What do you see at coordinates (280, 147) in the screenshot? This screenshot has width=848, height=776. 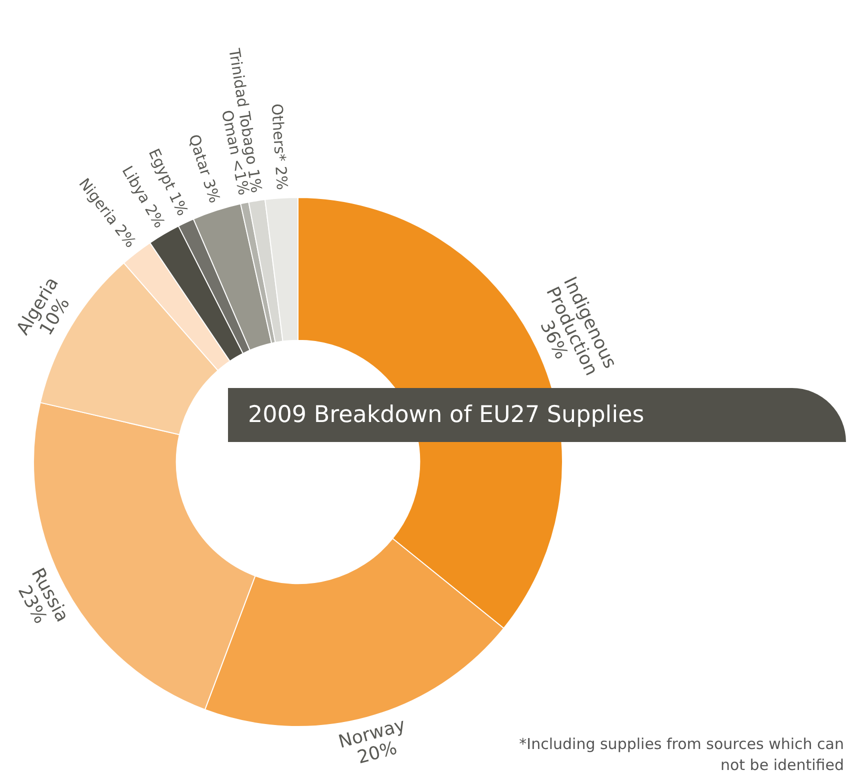 I see `slice-label: Others* 2%` at bounding box center [280, 147].